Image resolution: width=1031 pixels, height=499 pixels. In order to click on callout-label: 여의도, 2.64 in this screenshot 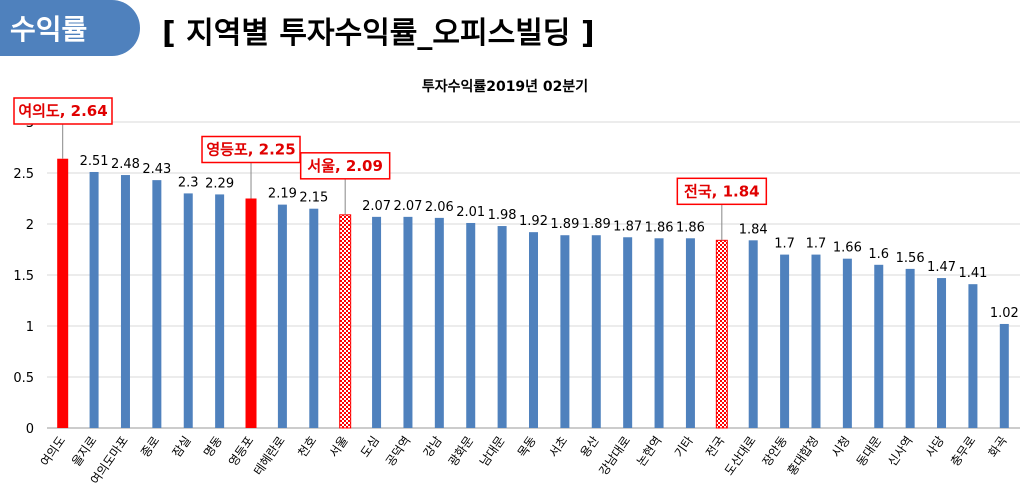, I will do `click(62, 111)`.